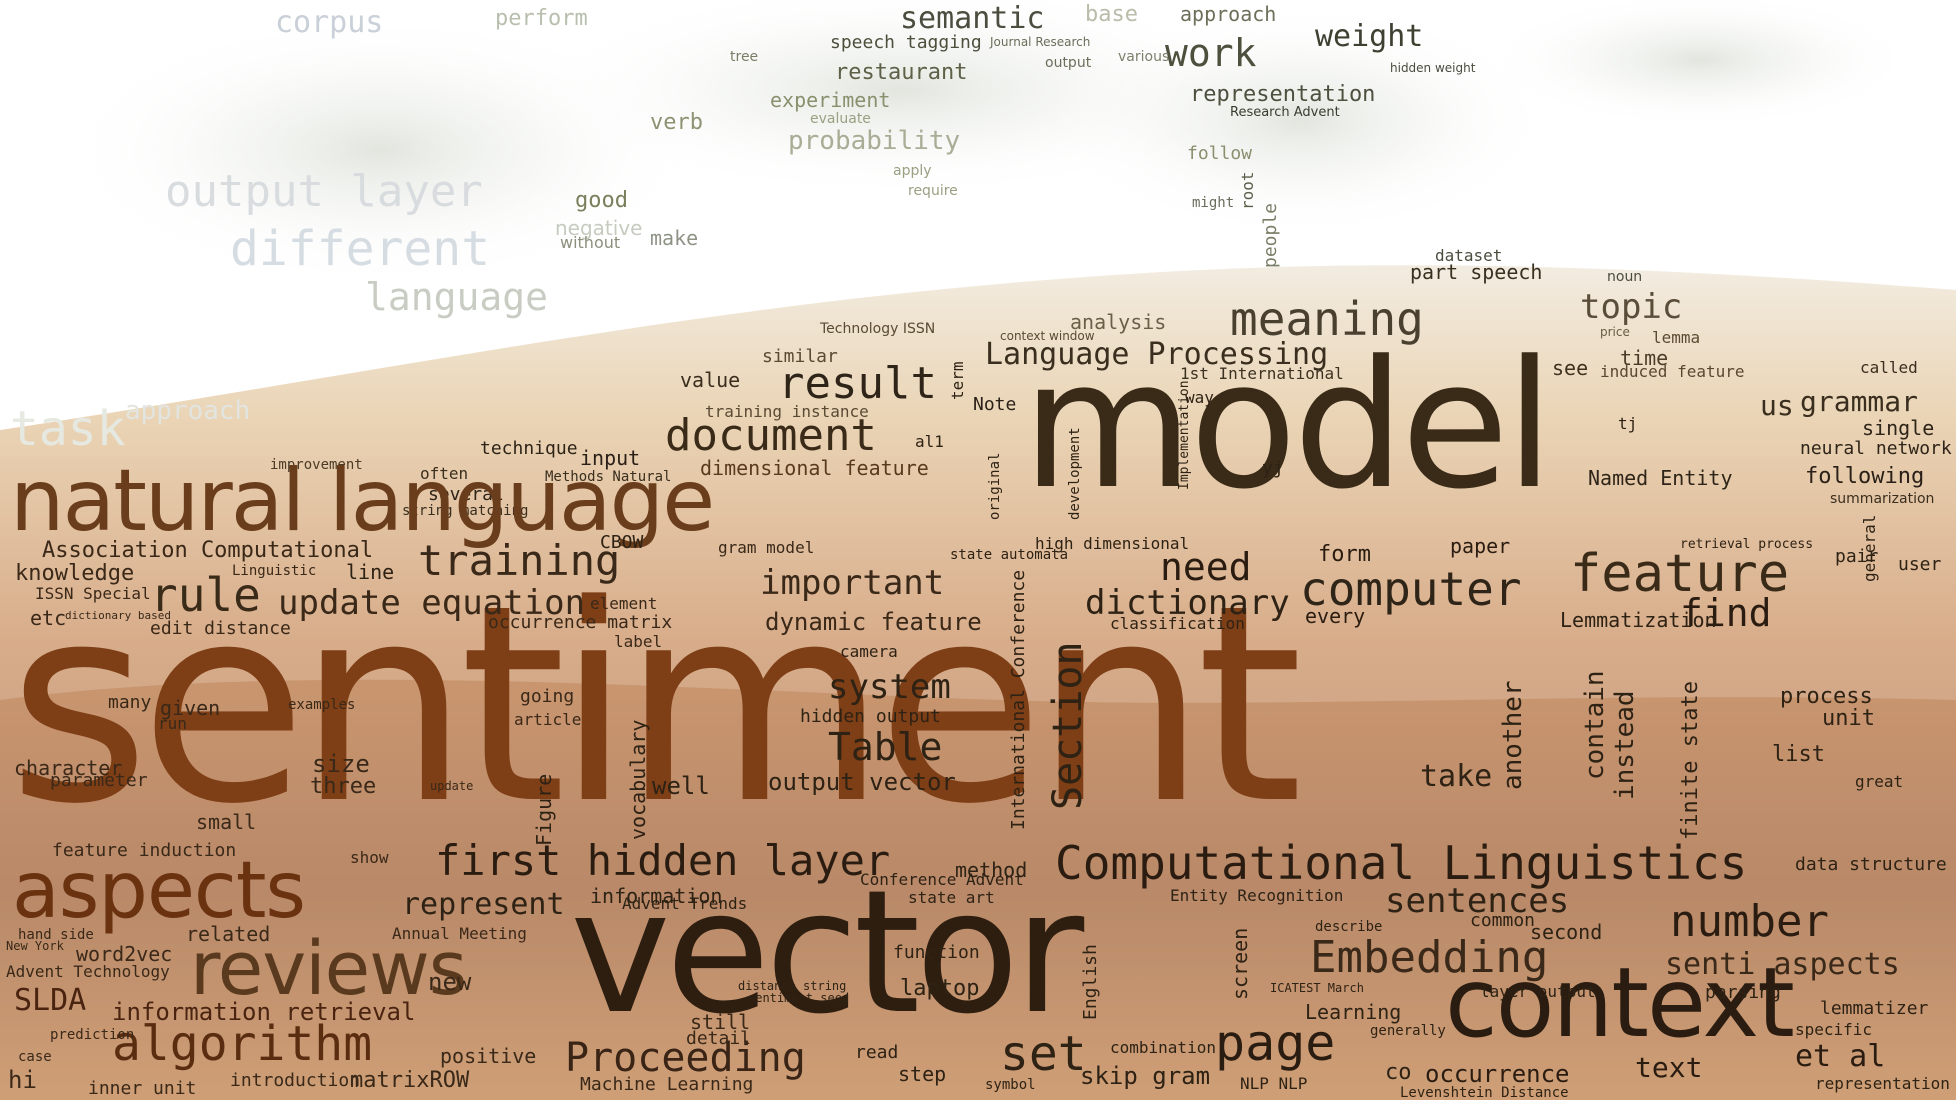 This screenshot has height=1100, width=1956. What do you see at coordinates (667, 1084) in the screenshot?
I see `word-machine-learning: Machine Learning` at bounding box center [667, 1084].